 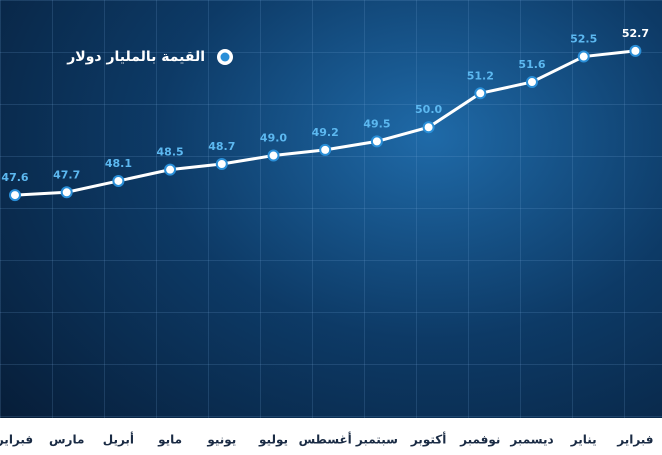 I want to click on x-tick-label: أغسطس, so click(x=325, y=439).